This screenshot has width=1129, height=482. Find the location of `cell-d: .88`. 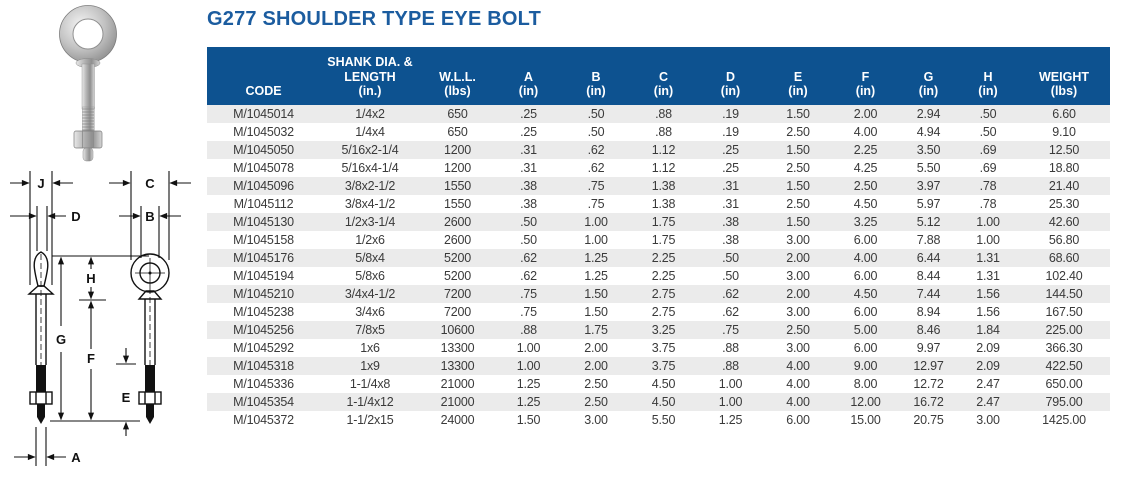

cell-d: .88 is located at coordinates (730, 348).